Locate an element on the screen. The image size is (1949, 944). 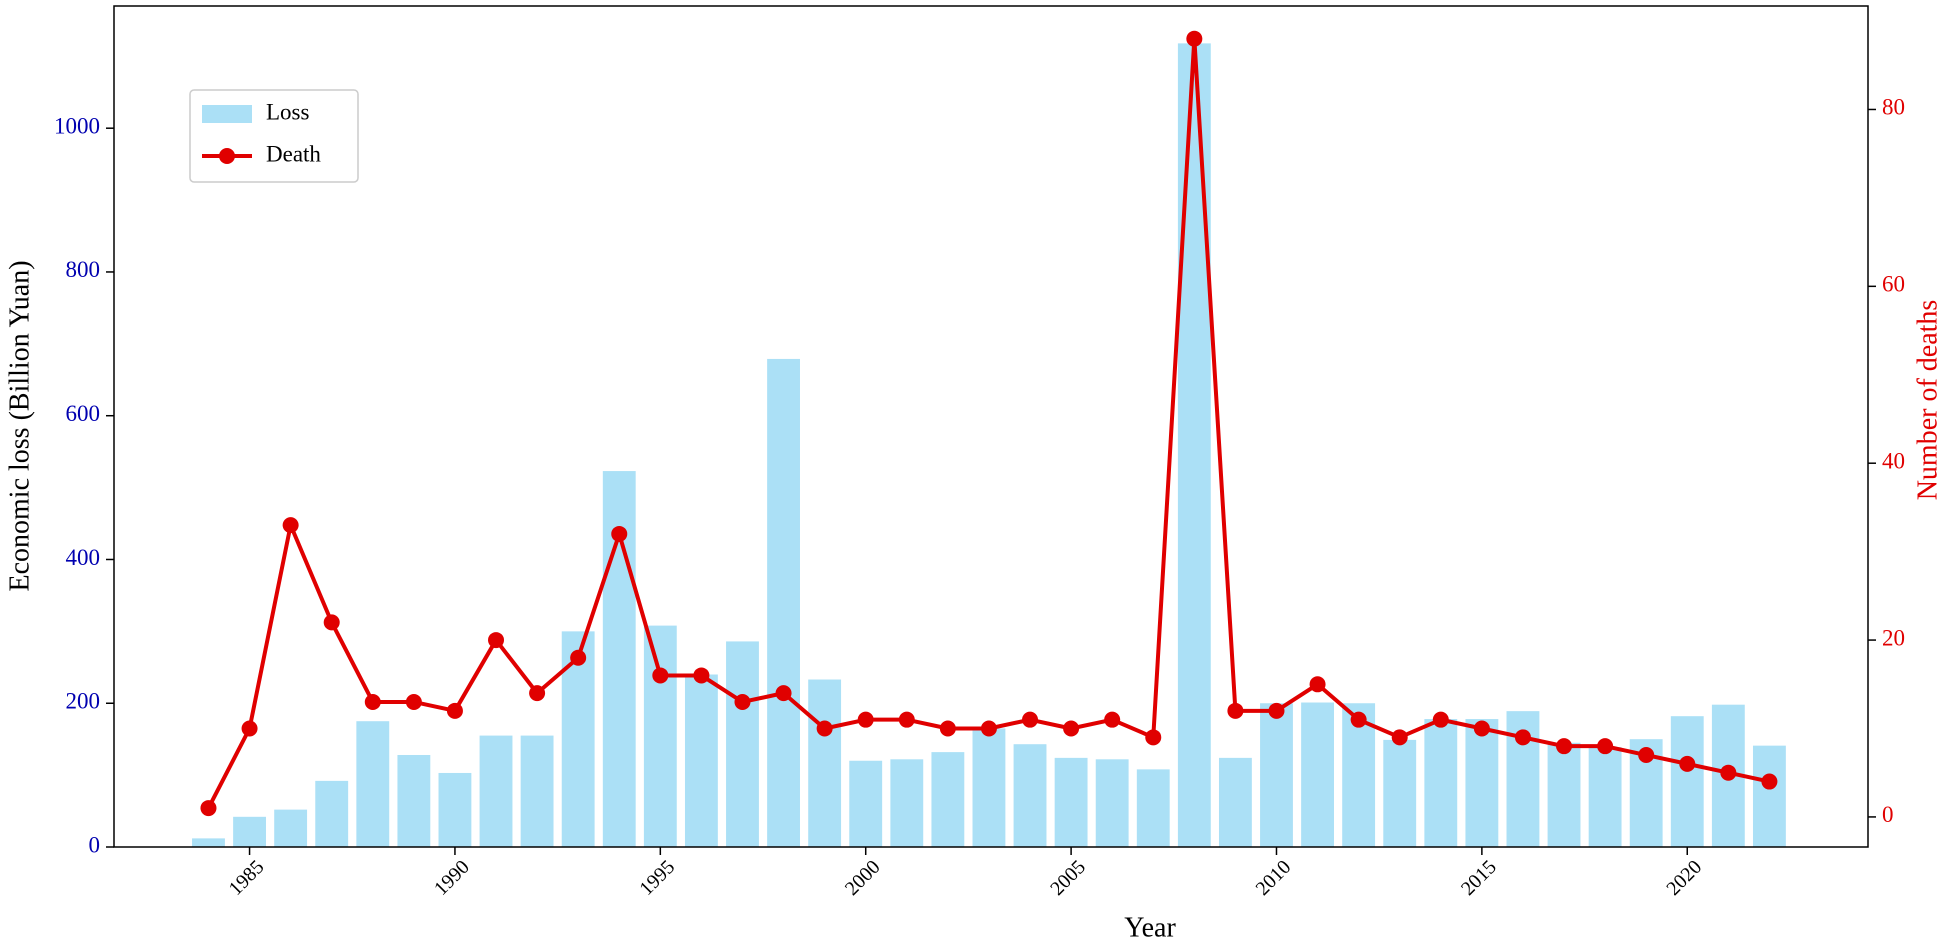
legend-label: Loss is located at coordinates (288, 111).